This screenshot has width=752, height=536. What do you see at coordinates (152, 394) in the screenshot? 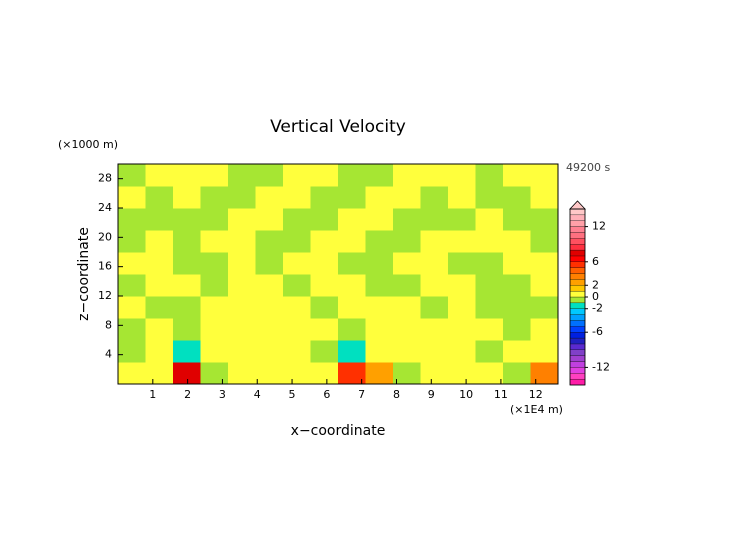
I see `x-tick-label: 1` at bounding box center [152, 394].